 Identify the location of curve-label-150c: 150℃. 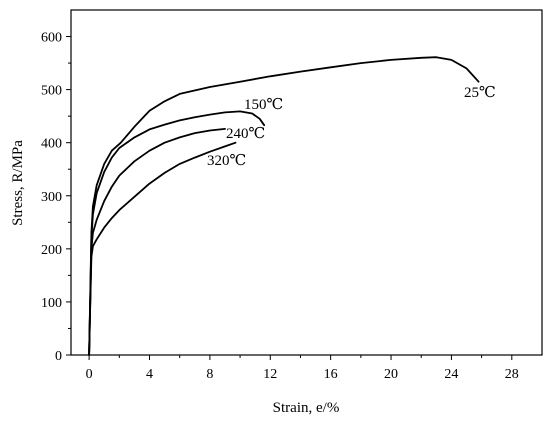
(263, 105).